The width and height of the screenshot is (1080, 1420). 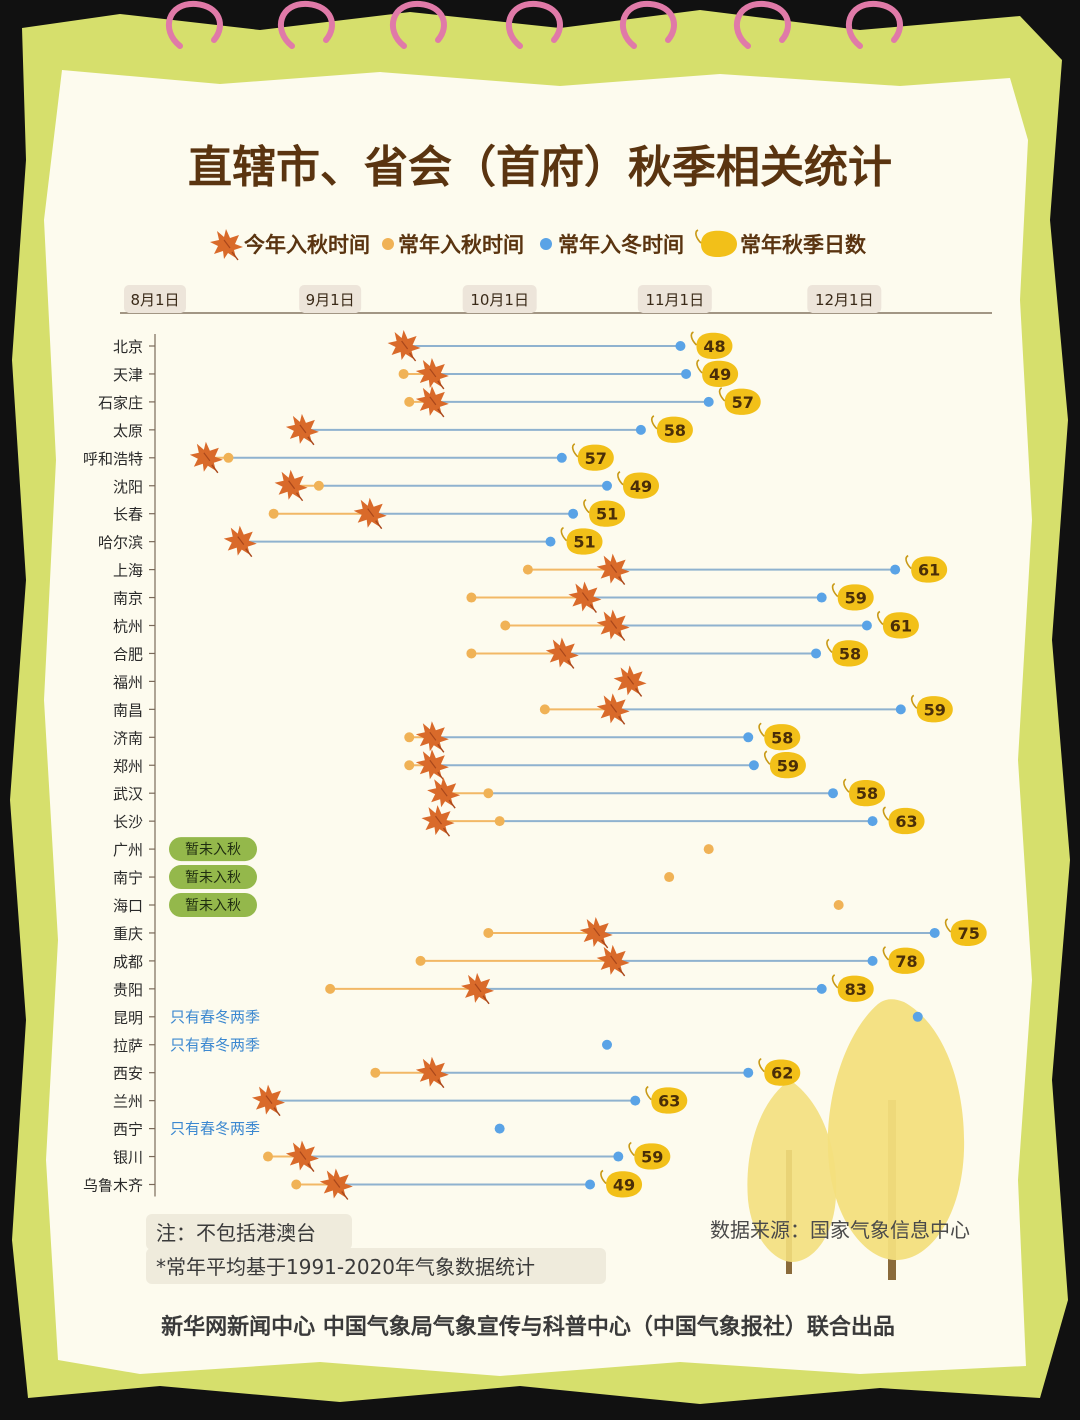 I want to click on city-row: 广州 暂未入秋, so click(x=413, y=849).